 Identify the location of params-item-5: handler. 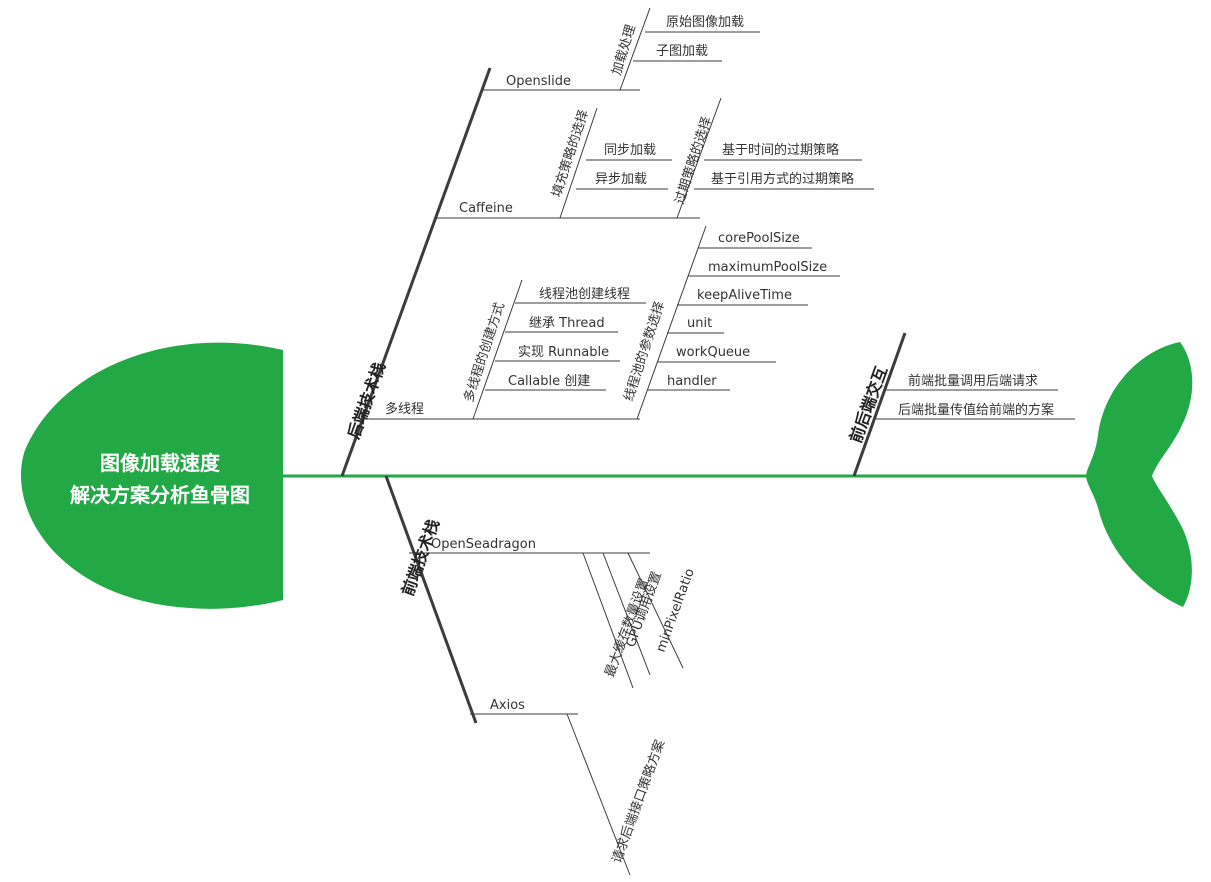
(692, 381).